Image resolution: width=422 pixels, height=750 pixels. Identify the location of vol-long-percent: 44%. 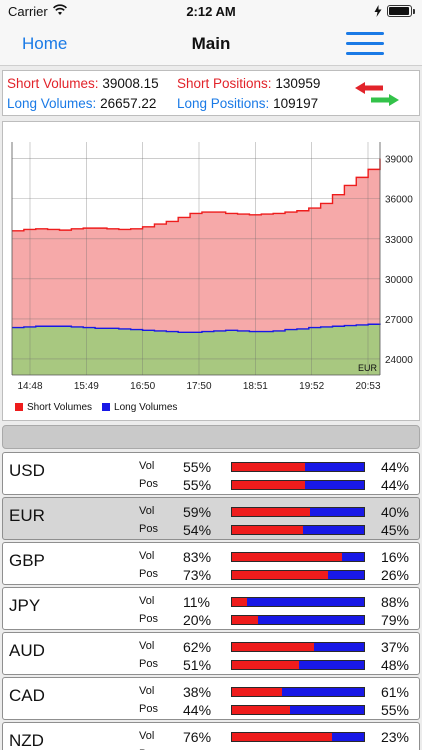
(394, 467).